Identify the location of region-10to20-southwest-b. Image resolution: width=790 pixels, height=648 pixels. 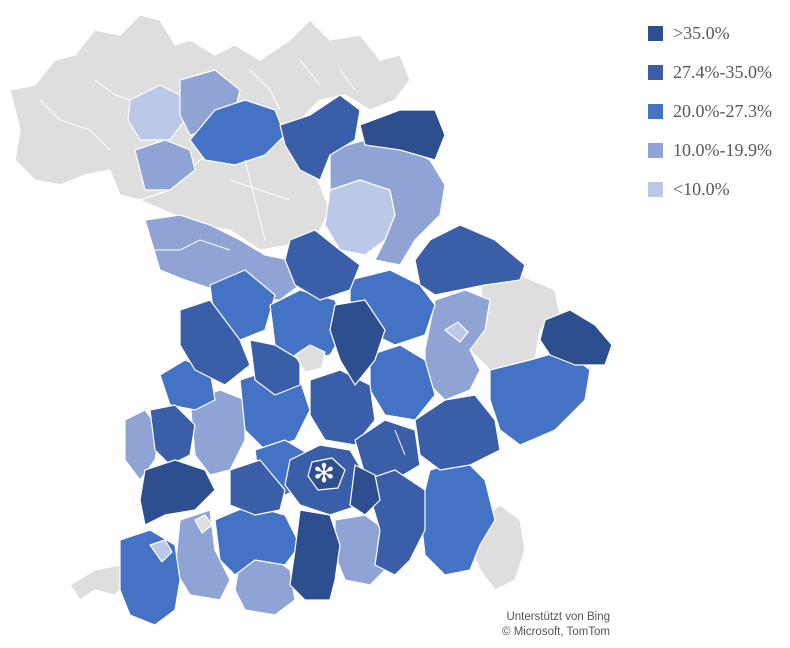
(217, 432).